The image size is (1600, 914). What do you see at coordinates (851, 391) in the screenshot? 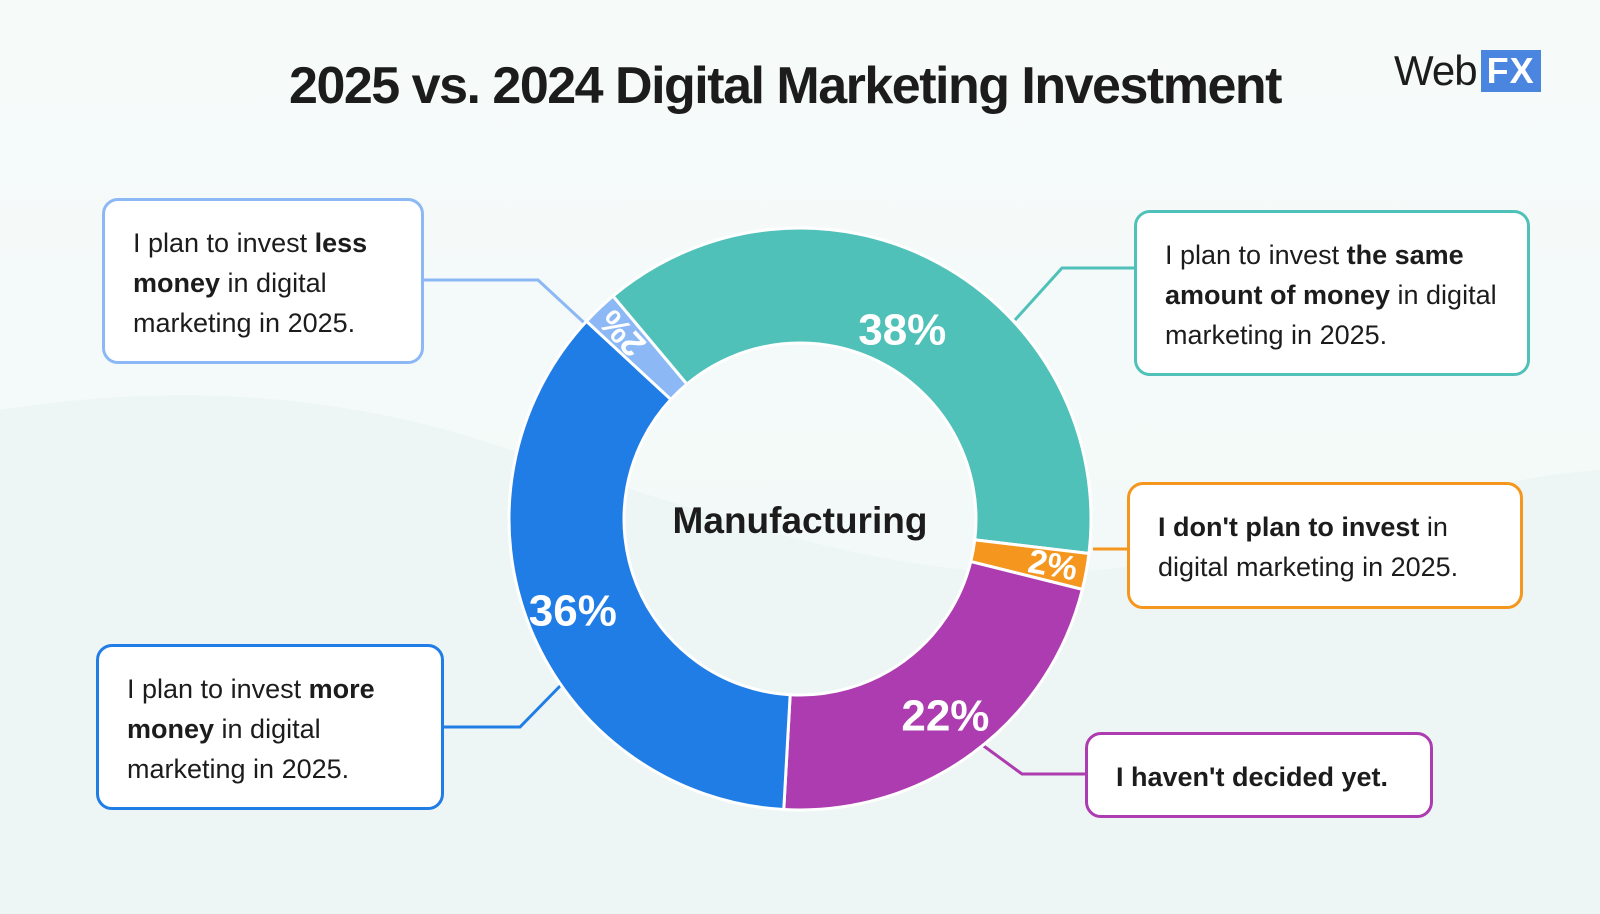
I see `slice-same` at bounding box center [851, 391].